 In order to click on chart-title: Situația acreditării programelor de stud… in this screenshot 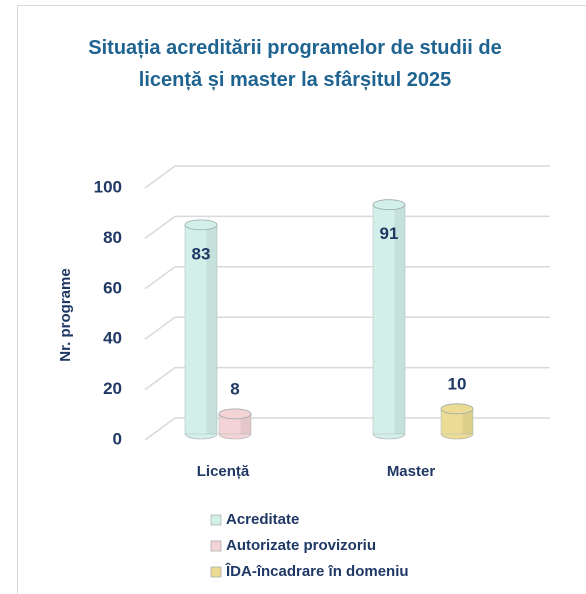, I will do `click(295, 64)`.